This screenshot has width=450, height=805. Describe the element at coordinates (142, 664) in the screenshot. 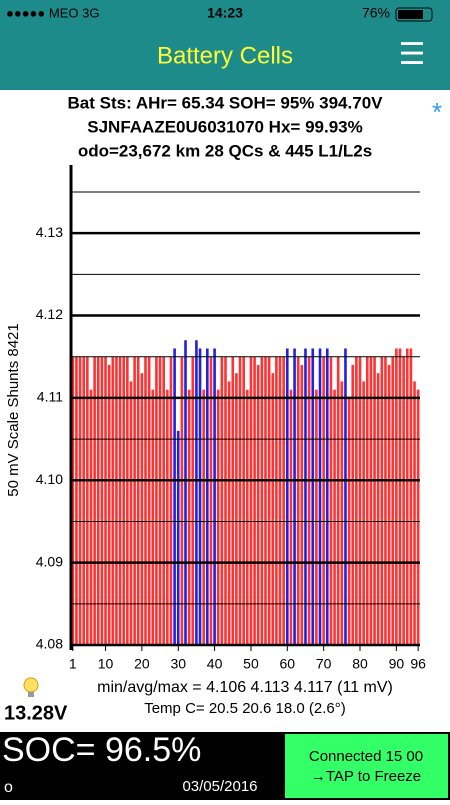

I see `x-tick-label: 20` at that location.